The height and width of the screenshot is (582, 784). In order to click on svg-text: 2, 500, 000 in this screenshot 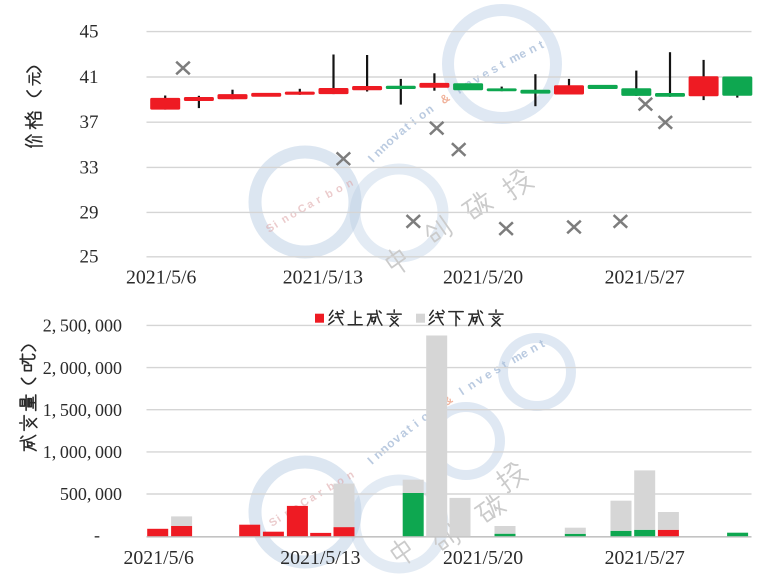, I will do `click(82, 326)`.